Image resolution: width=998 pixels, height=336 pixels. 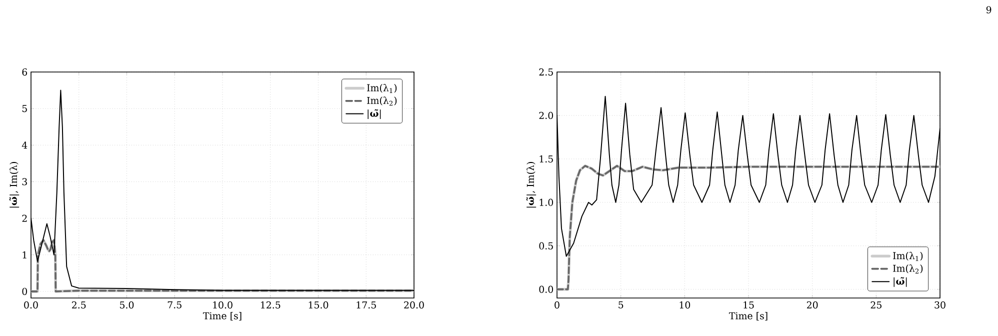 I want to click on y-tick-label: 1.0, so click(x=547, y=202).